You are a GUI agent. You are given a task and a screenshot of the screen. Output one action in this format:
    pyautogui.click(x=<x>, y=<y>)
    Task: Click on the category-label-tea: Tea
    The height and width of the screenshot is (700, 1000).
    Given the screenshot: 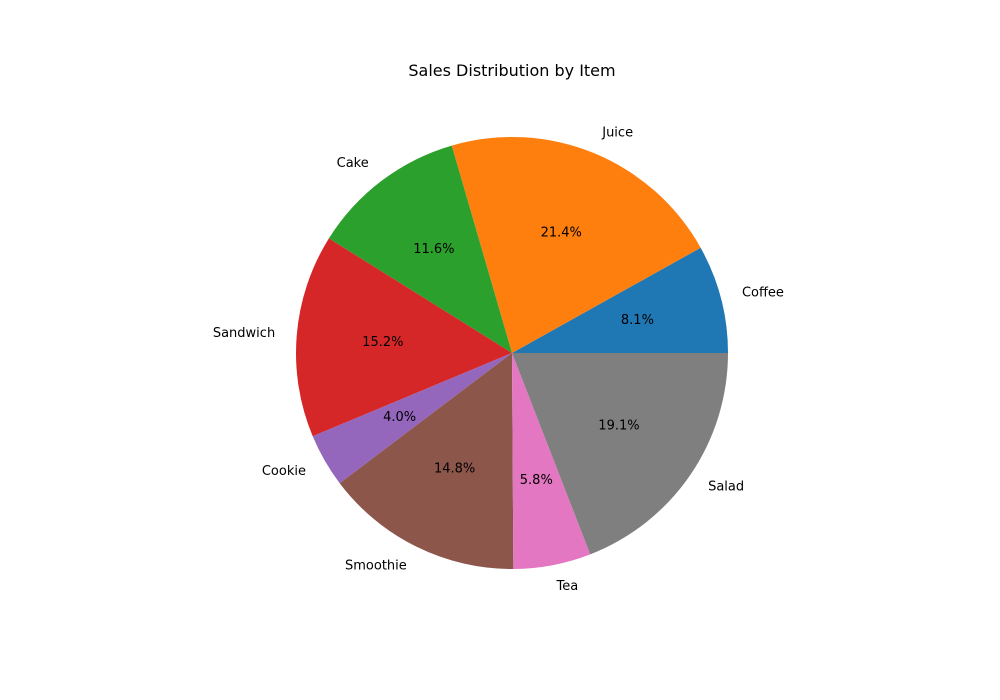 What is the action you would take?
    pyautogui.click(x=567, y=586)
    